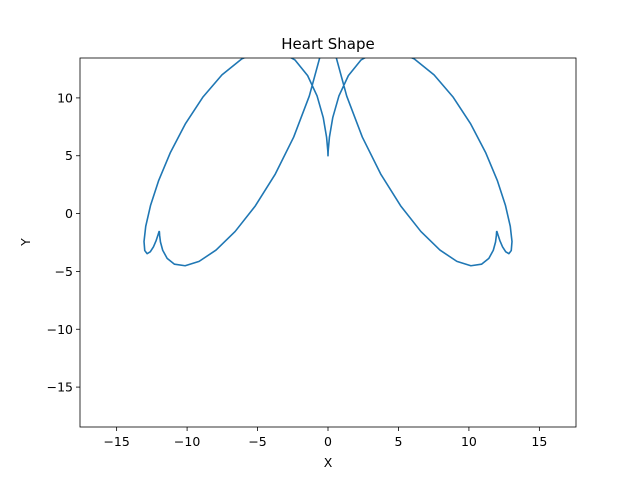  I want to click on x-tick-label: 0, so click(328, 441).